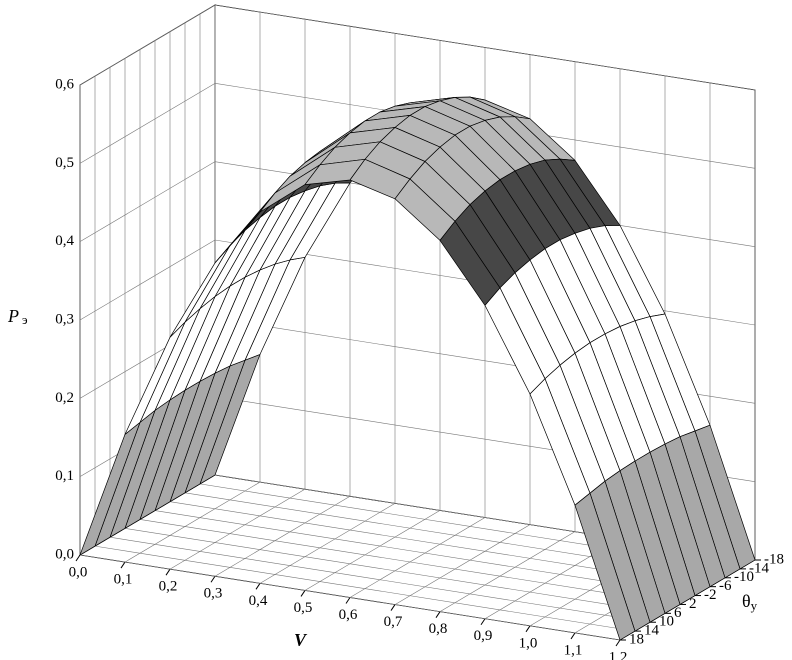 The height and width of the screenshot is (660, 792). Describe the element at coordinates (774, 559) in the screenshot. I see `y-tick-label: -18` at that location.